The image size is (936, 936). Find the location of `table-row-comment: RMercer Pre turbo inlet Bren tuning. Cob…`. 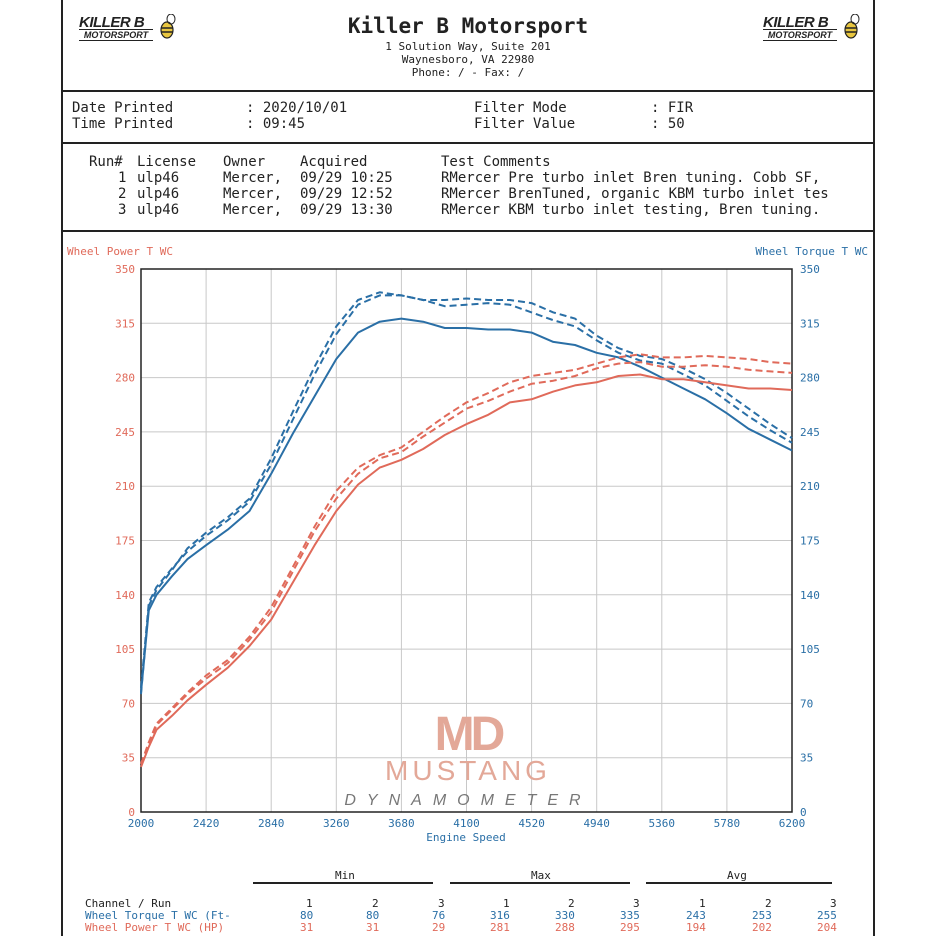

table-row-comment: RMercer Pre turbo inlet Bren tuning. Cob… is located at coordinates (631, 178).